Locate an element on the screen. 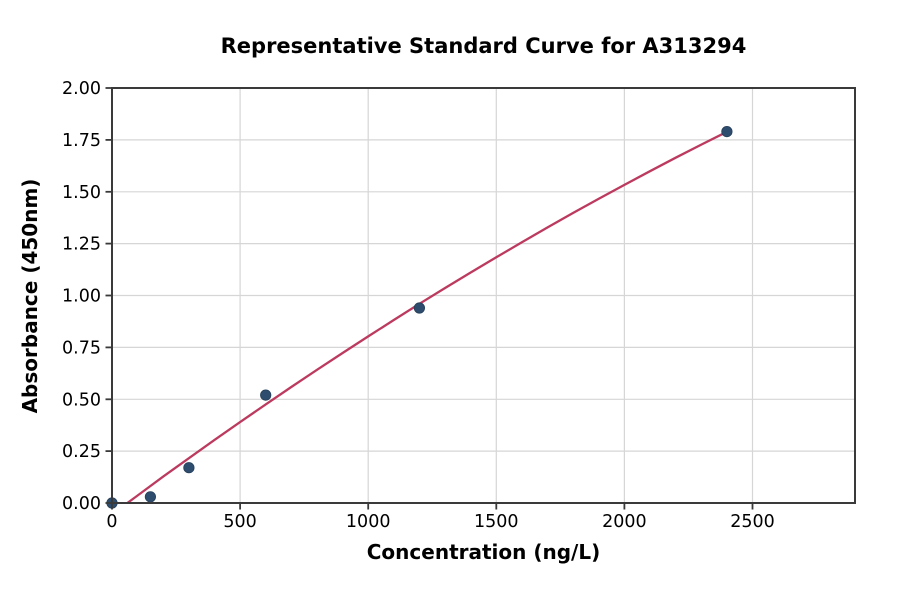 The image size is (900, 594). y-tick-label: 0.00 is located at coordinates (81, 504).